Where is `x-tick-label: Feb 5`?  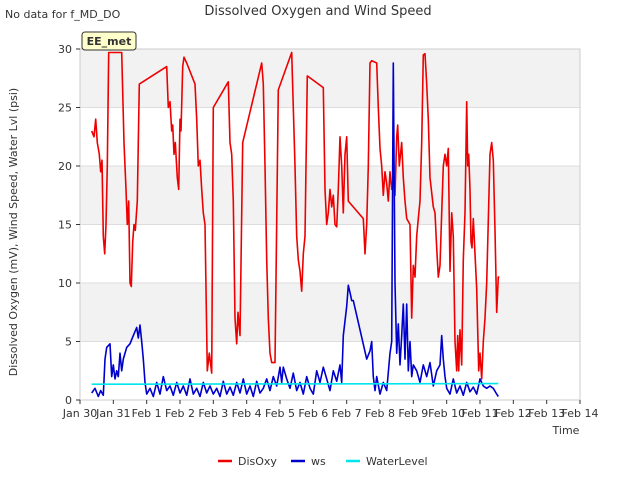 x-tick-label: Feb 5 is located at coordinates (280, 413).